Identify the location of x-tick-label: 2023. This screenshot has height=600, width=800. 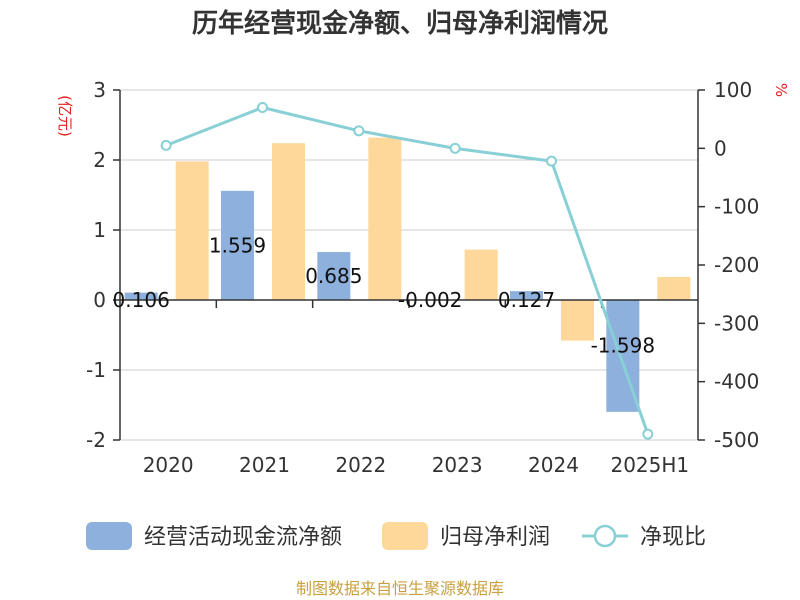
(457, 465).